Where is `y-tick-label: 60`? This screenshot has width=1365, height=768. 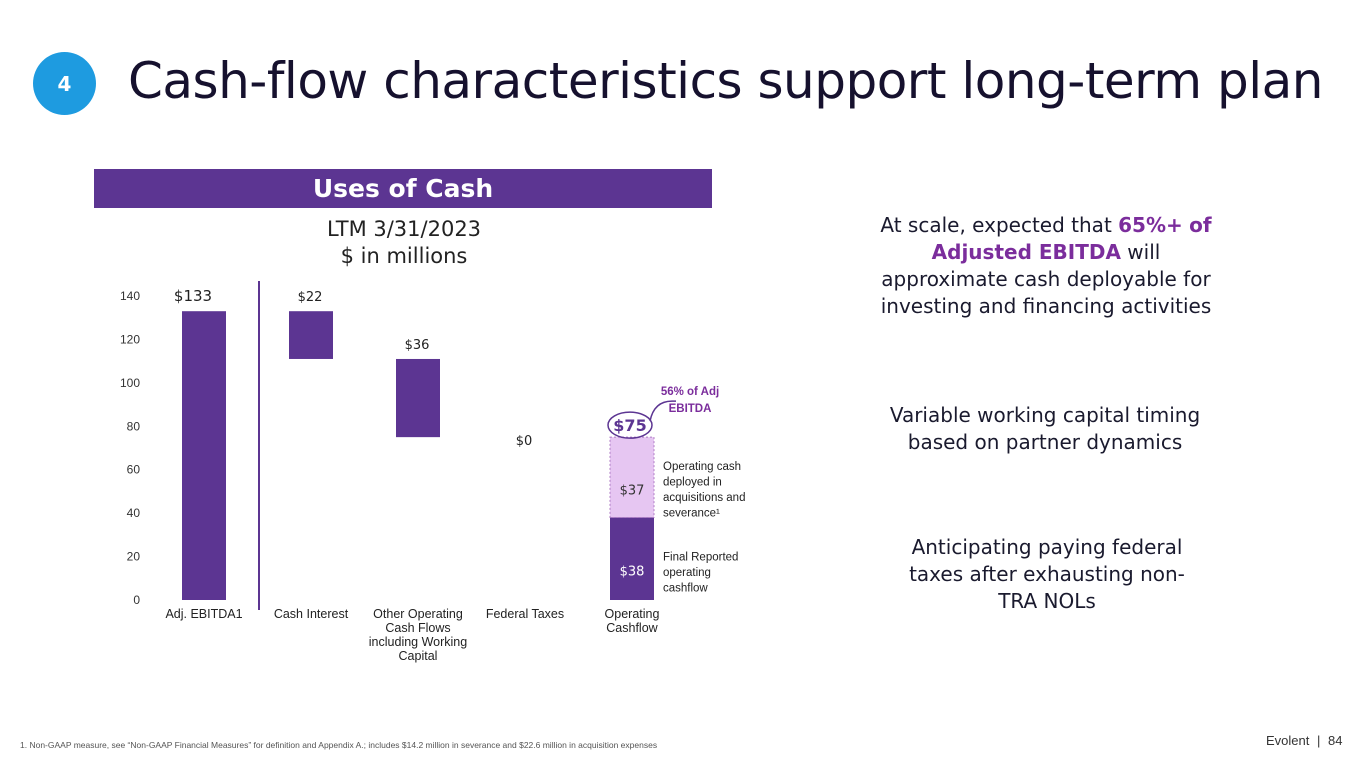
y-tick-label: 60 is located at coordinates (134, 470).